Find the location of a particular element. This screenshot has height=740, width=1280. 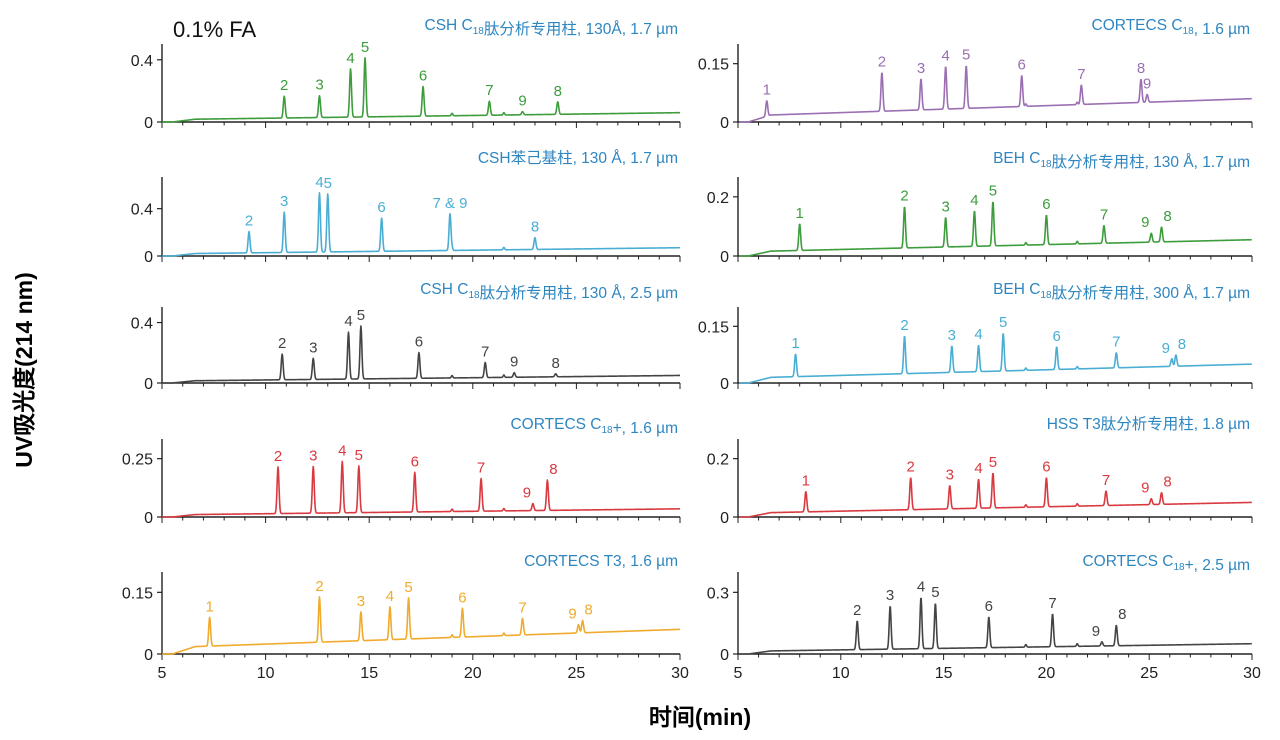

chromatogram-panel-right-1: 0 0.15 1 2 34 5 6 7 89 CORTECS C18, 1.6 µm is located at coordinates (975, 74).